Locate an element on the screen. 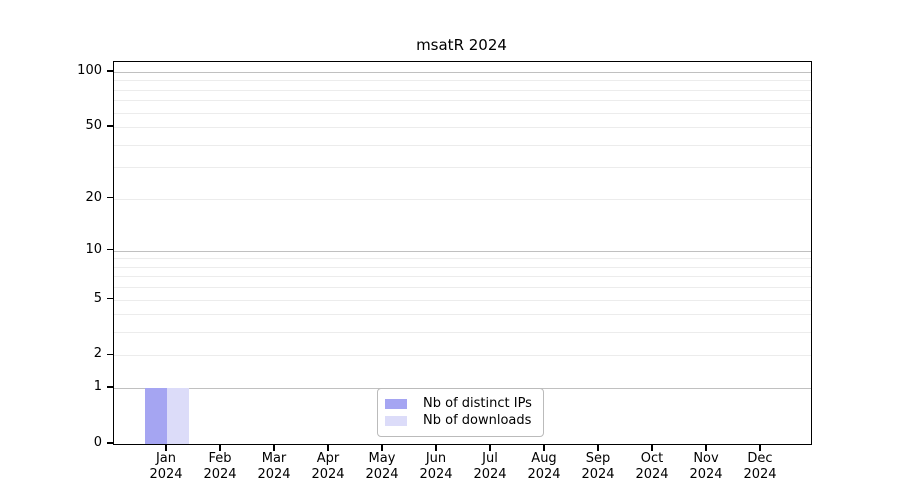  x-tick-label: Feb 2024 is located at coordinates (220, 467).